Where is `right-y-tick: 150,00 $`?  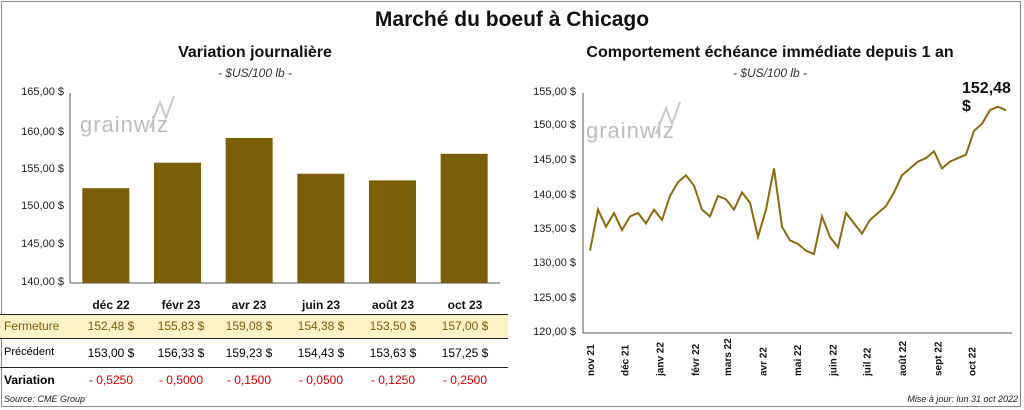 right-y-tick: 150,00 $ is located at coordinates (554, 125).